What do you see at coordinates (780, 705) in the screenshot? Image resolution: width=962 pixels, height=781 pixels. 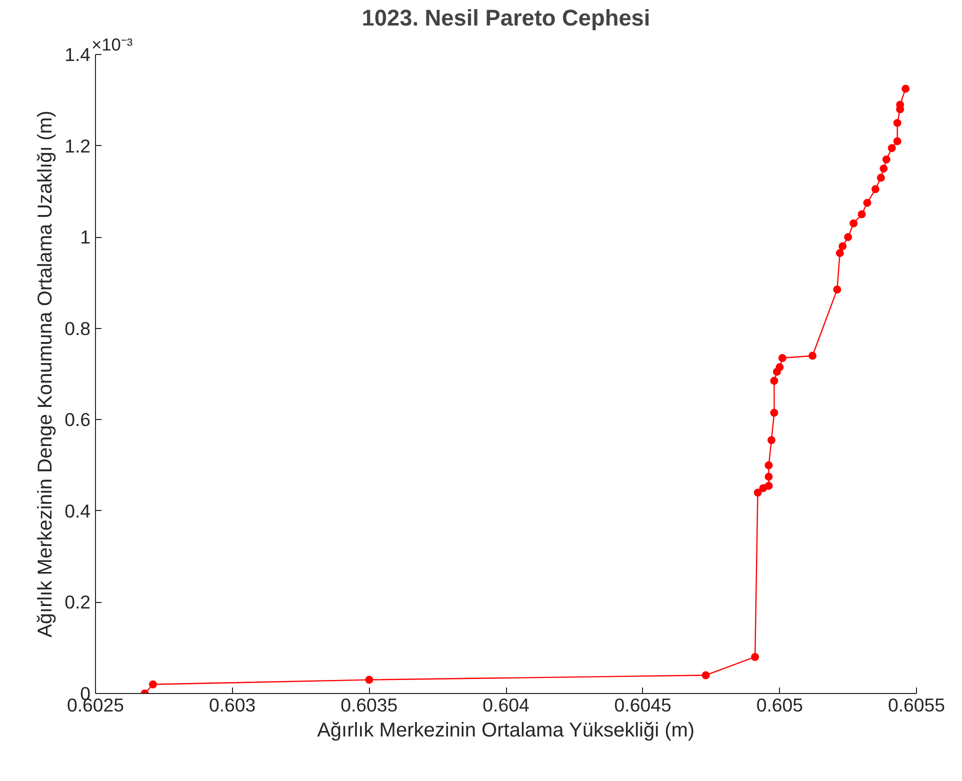 I see `x-tick-label: 0.605` at bounding box center [780, 705].